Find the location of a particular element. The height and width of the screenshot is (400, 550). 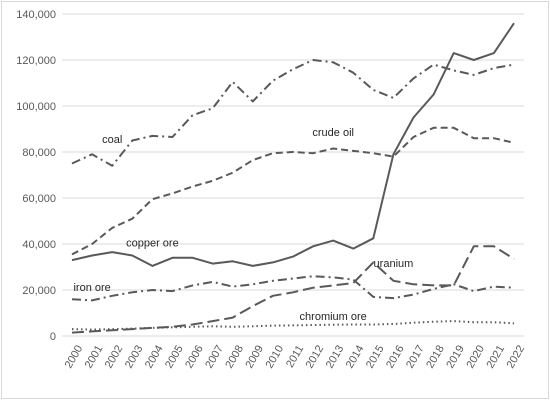

series-label-iron-ore: iron ore is located at coordinates (91, 288).